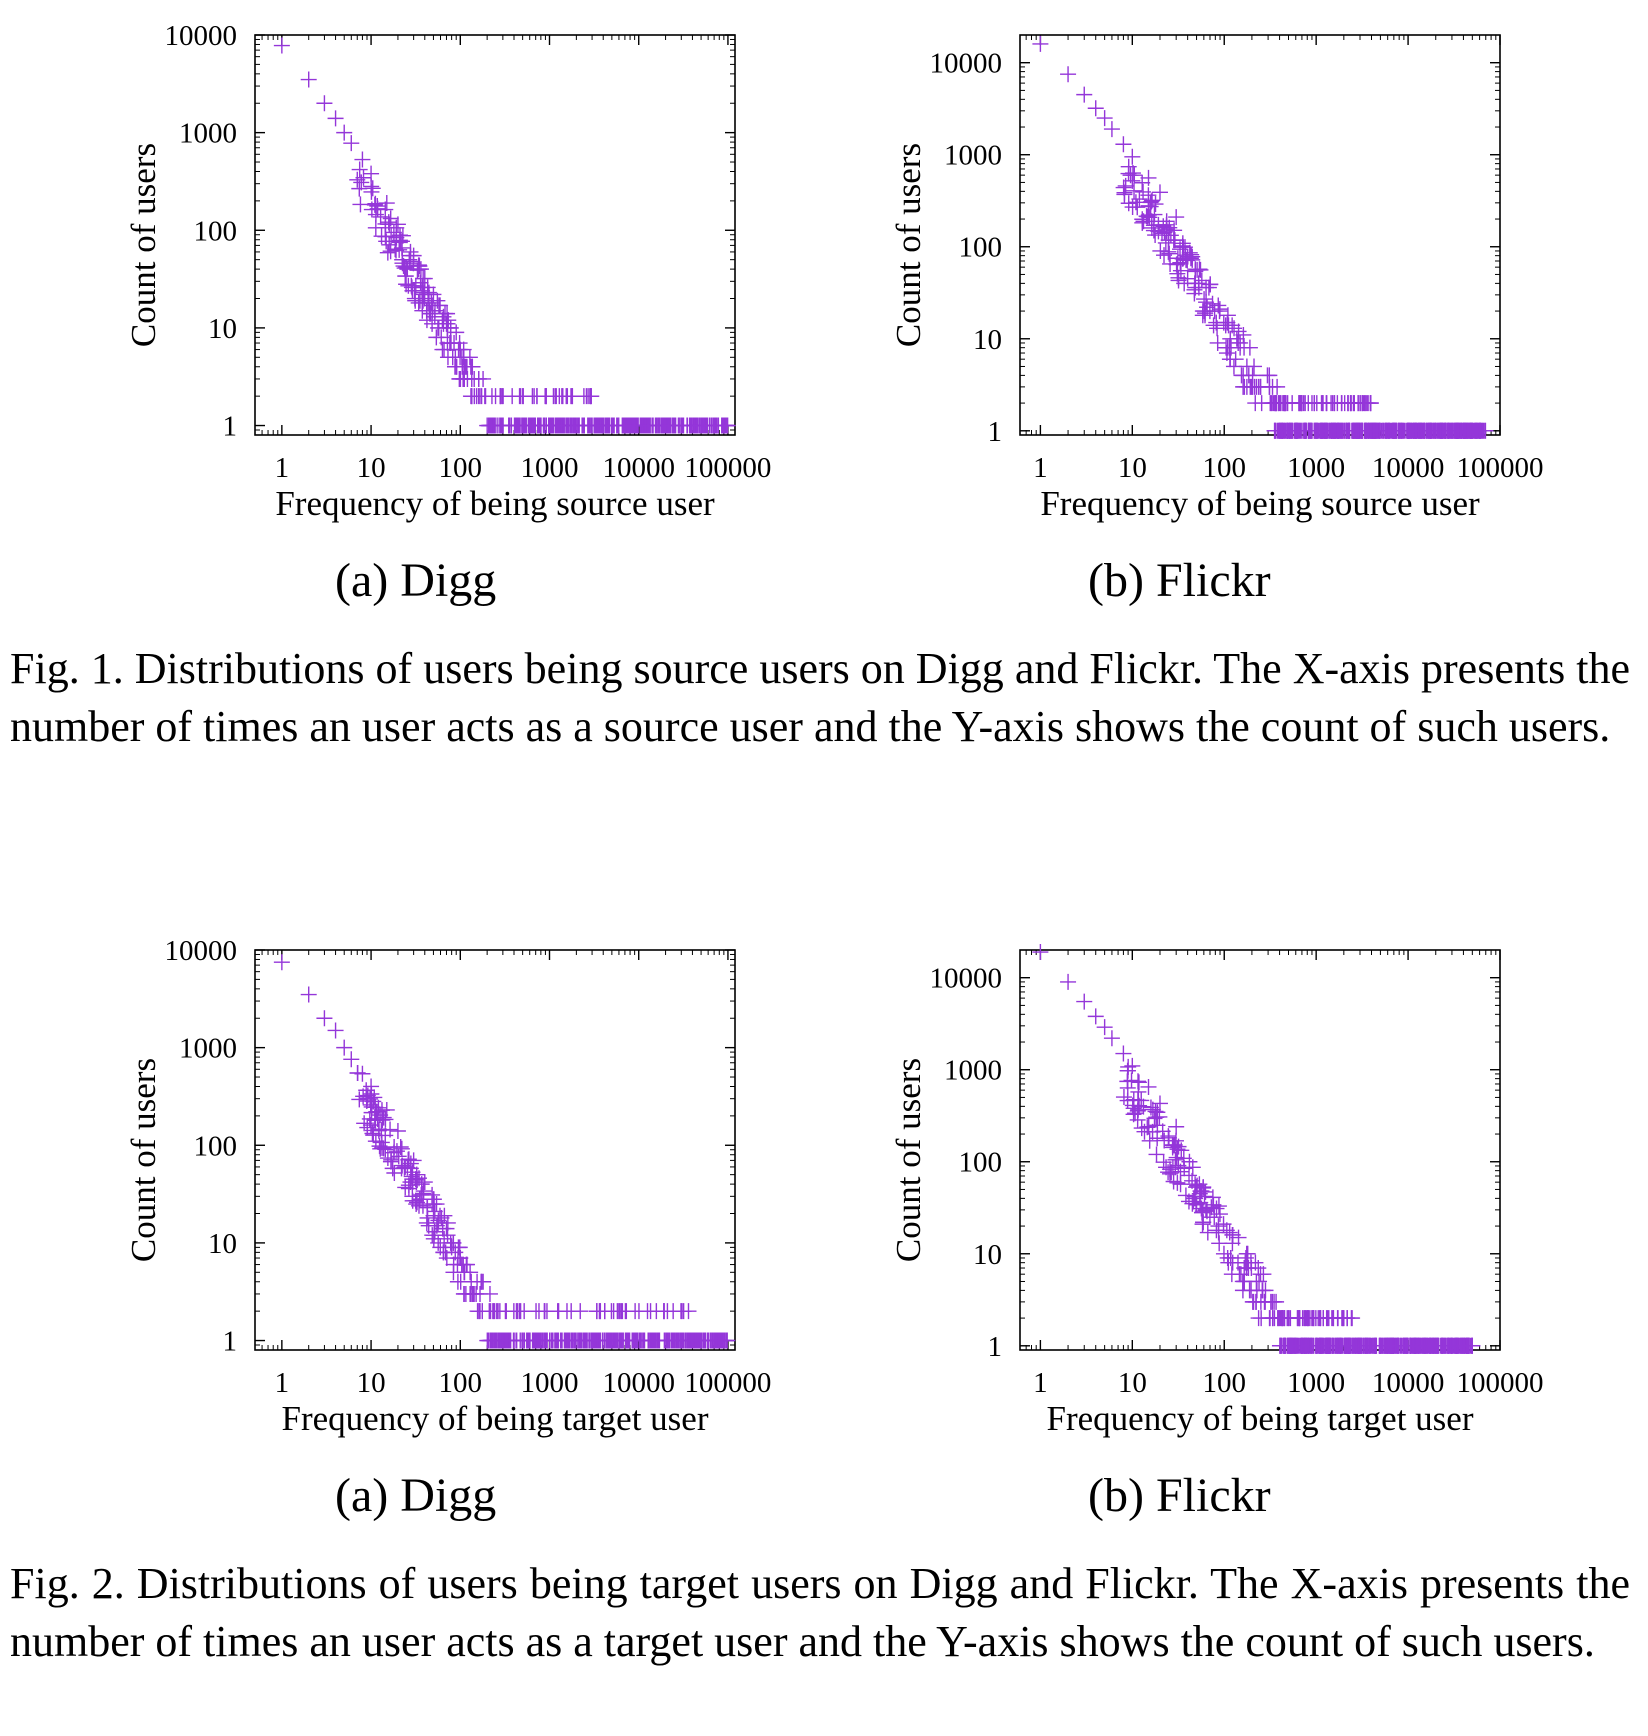 The image size is (1648, 1736). I want to click on y-tick-label: 1000, so click(208, 1049).